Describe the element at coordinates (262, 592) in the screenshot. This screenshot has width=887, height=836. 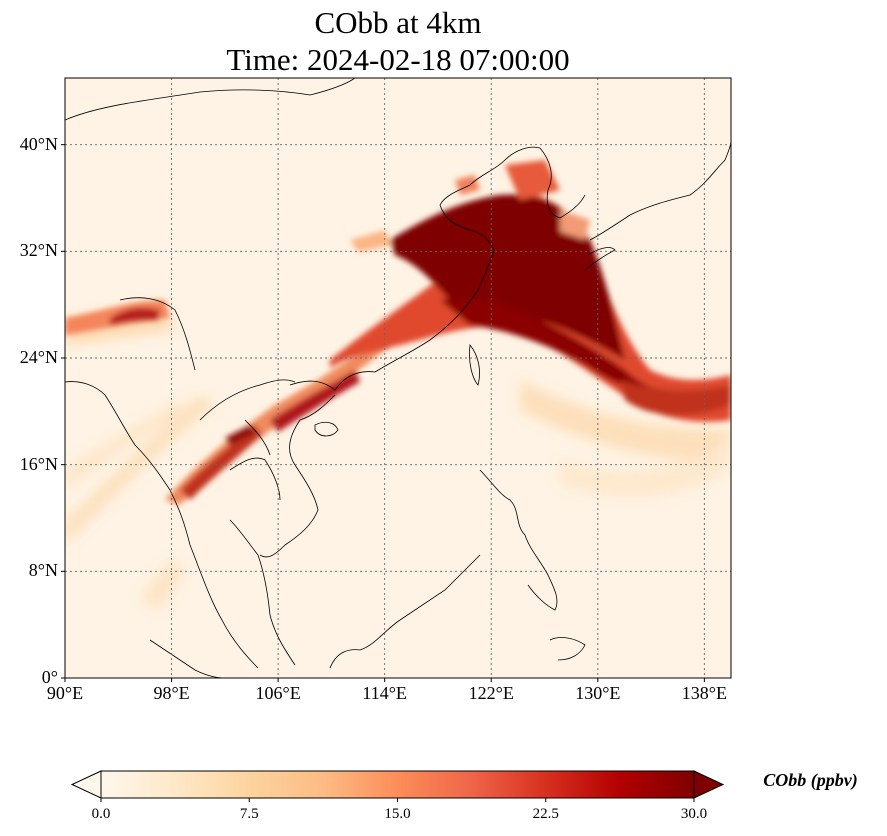
I see `gulf-thailand-coast` at that location.